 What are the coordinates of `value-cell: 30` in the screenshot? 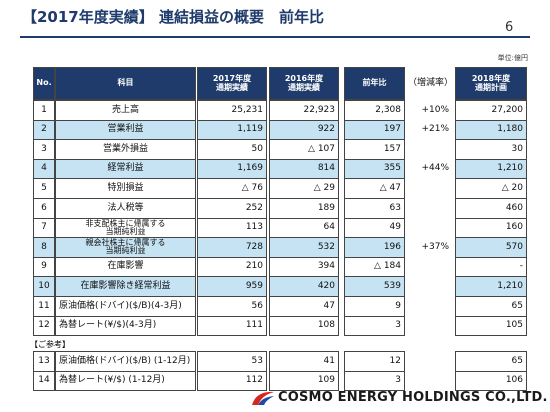 It's located at (491, 149).